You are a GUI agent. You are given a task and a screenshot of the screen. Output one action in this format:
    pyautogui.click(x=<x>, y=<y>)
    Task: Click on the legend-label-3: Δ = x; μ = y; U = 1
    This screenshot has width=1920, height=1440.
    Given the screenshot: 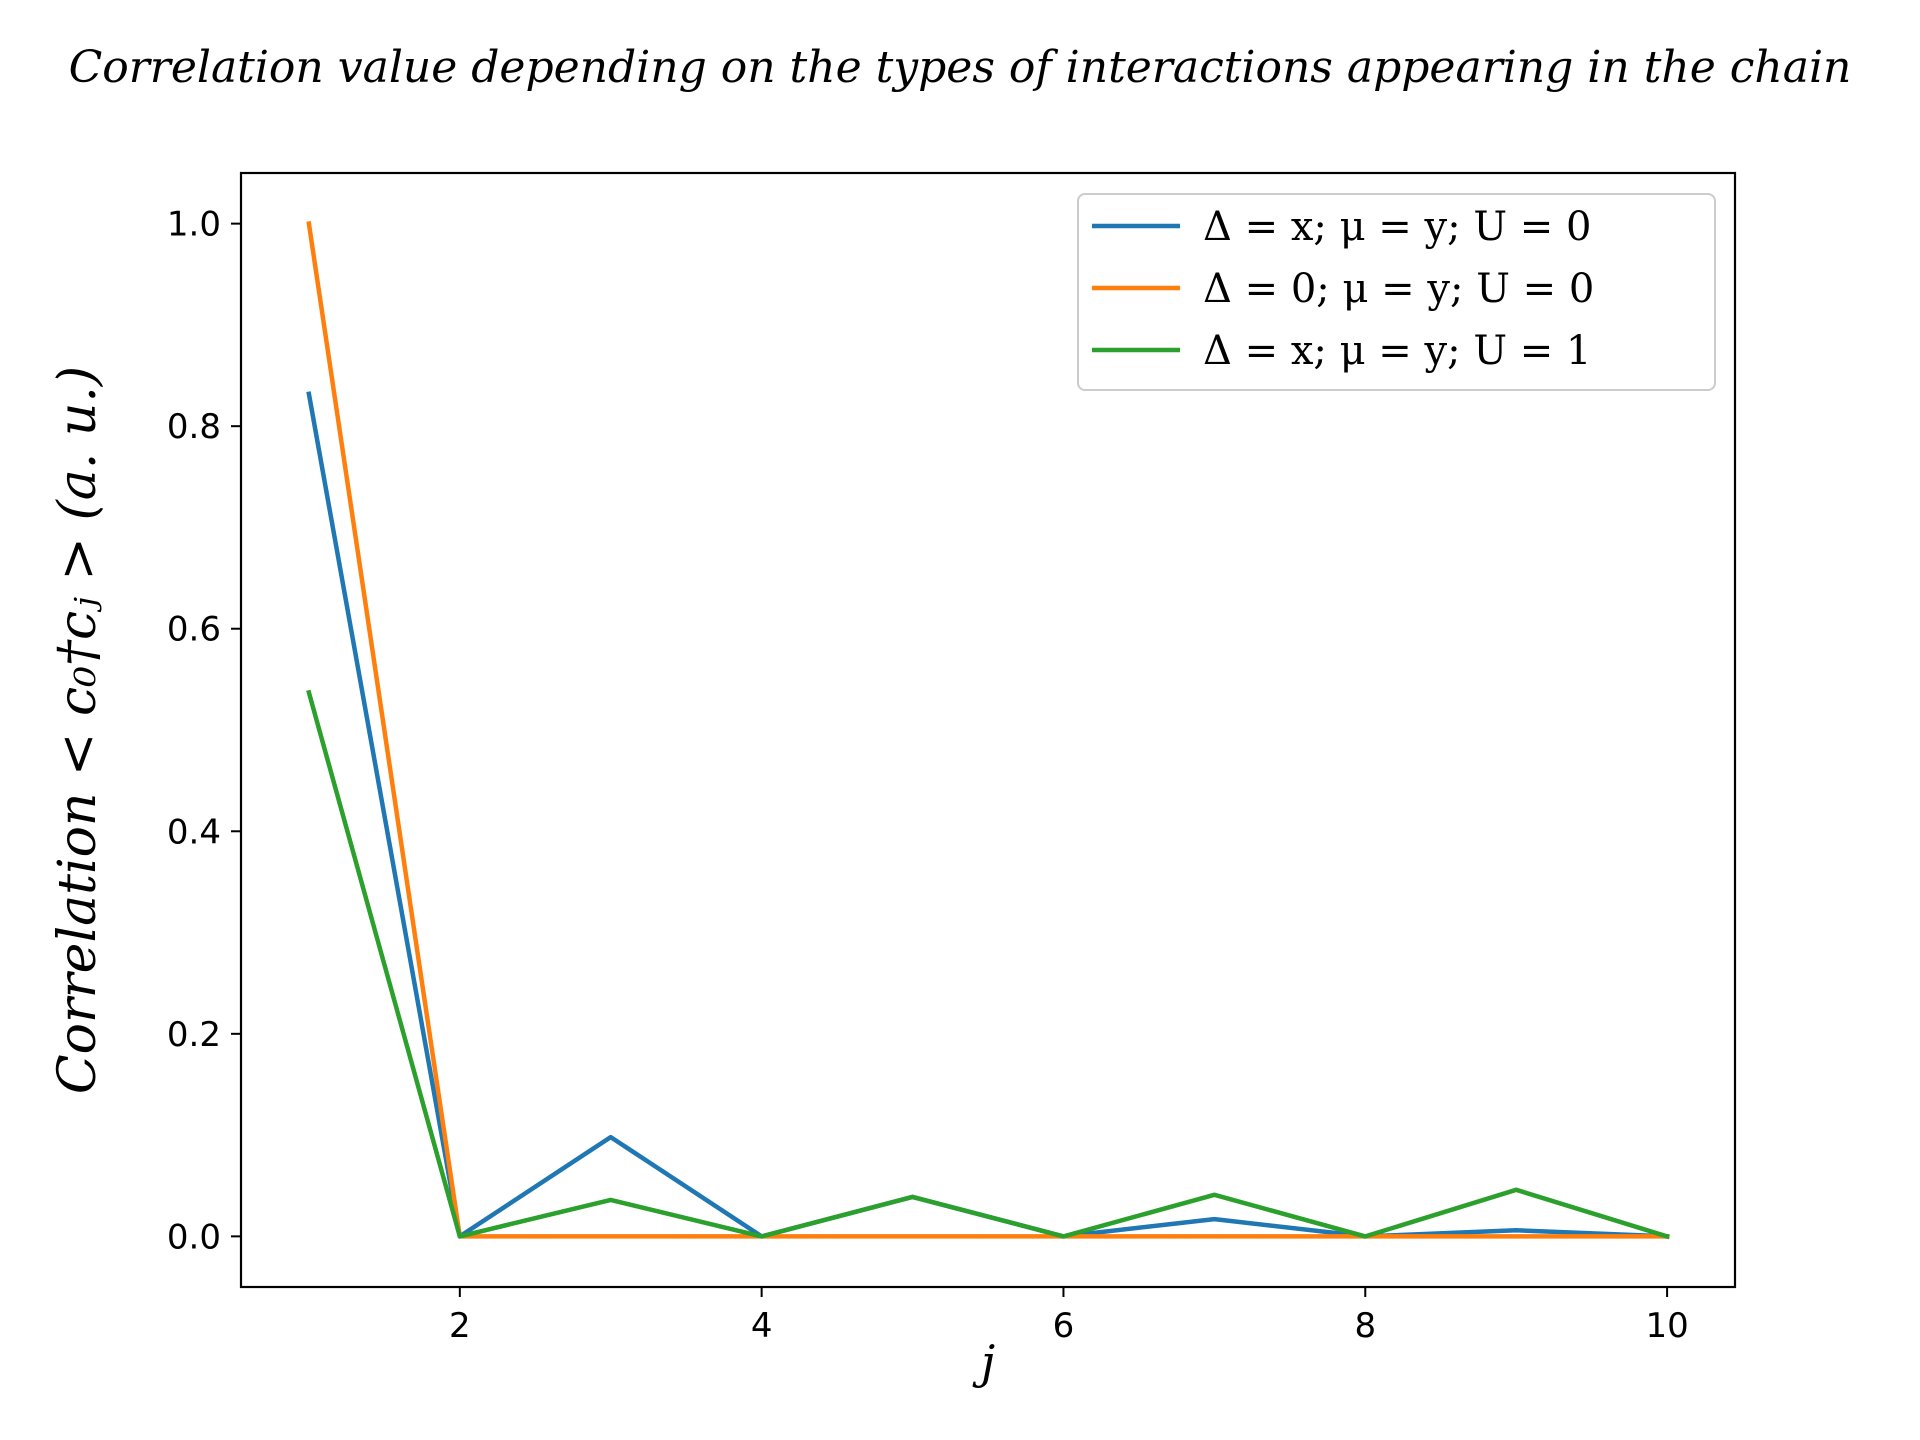 What is the action you would take?
    pyautogui.click(x=1397, y=351)
    